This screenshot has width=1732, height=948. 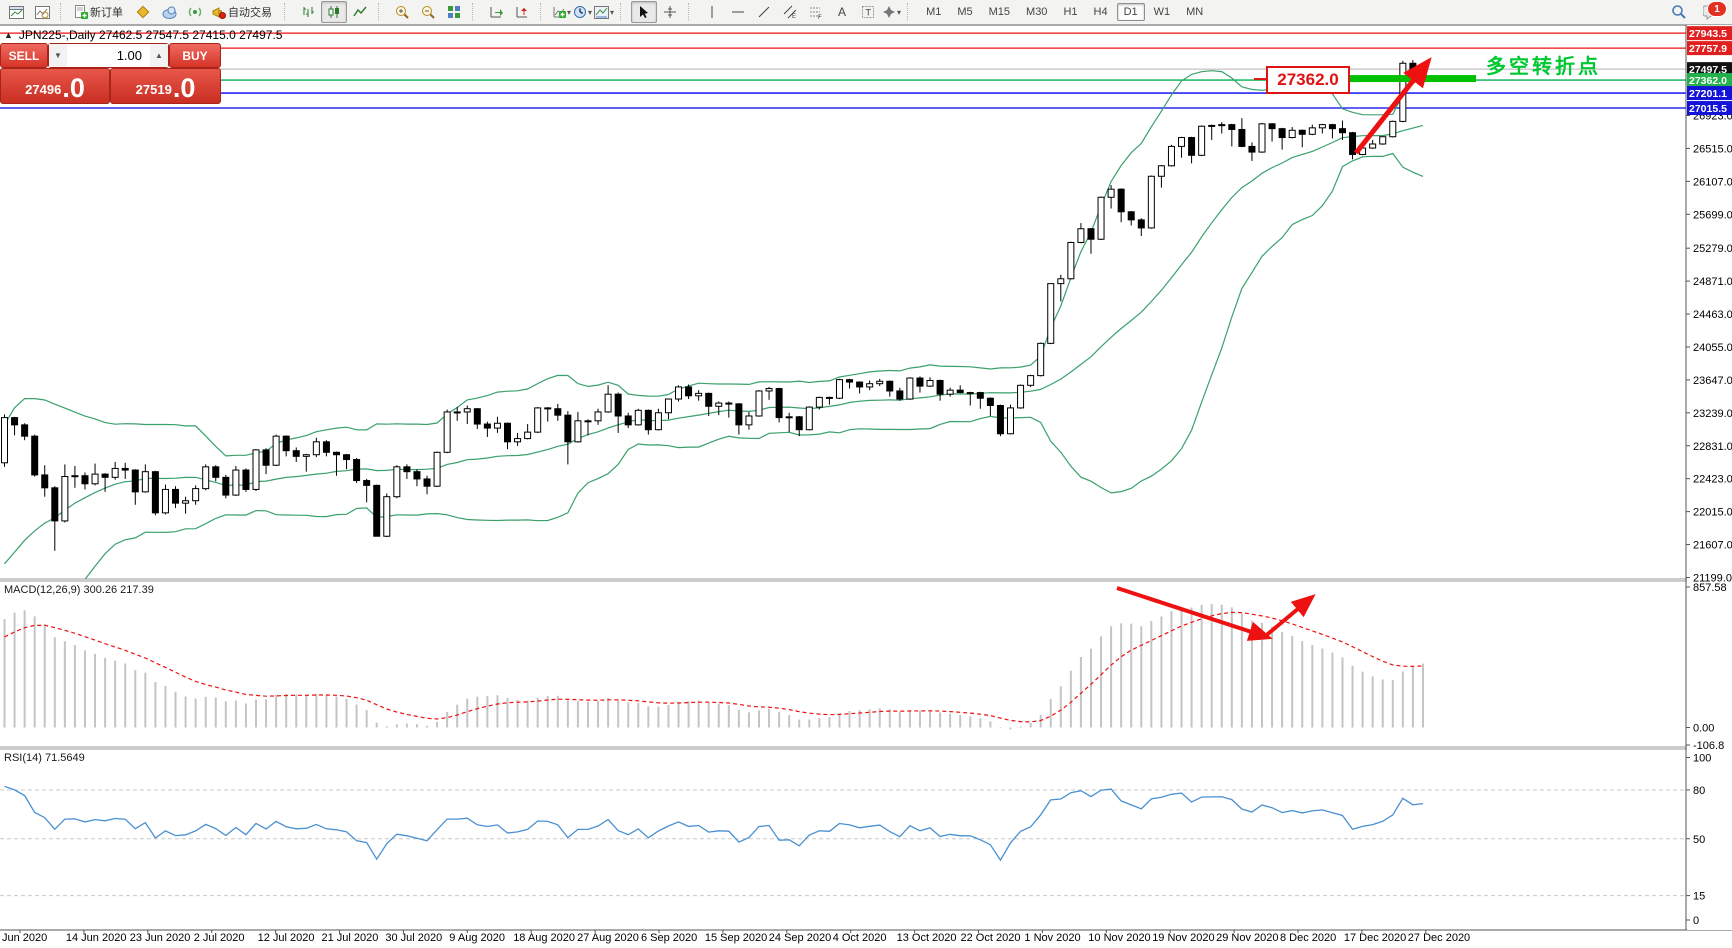 I want to click on volume-value: 1.00, so click(x=129, y=55).